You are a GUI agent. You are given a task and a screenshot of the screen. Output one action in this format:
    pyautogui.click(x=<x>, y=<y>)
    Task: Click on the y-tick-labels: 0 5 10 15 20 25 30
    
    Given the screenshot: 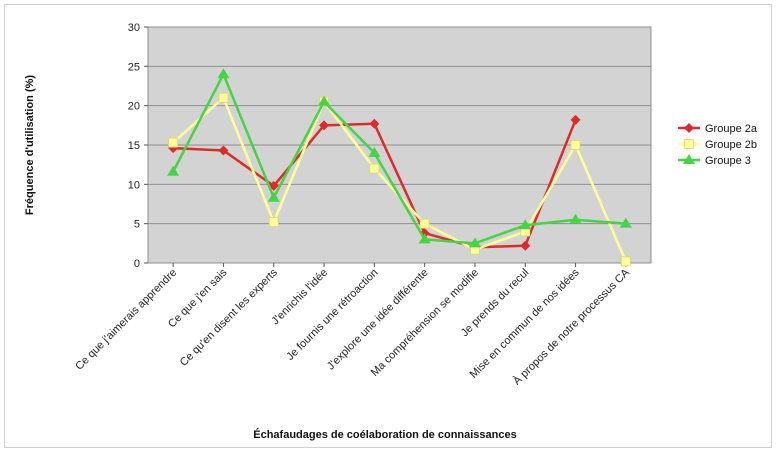 What is the action you would take?
    pyautogui.click(x=134, y=146)
    